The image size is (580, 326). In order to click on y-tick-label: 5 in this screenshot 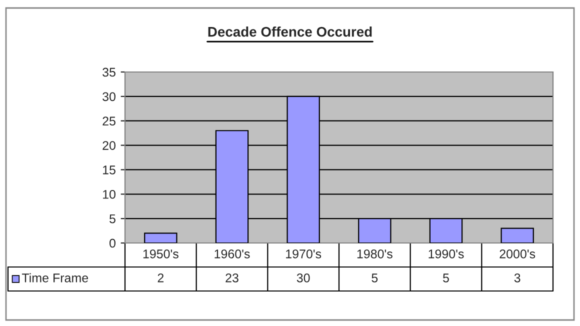, I will do `click(113, 219)`.